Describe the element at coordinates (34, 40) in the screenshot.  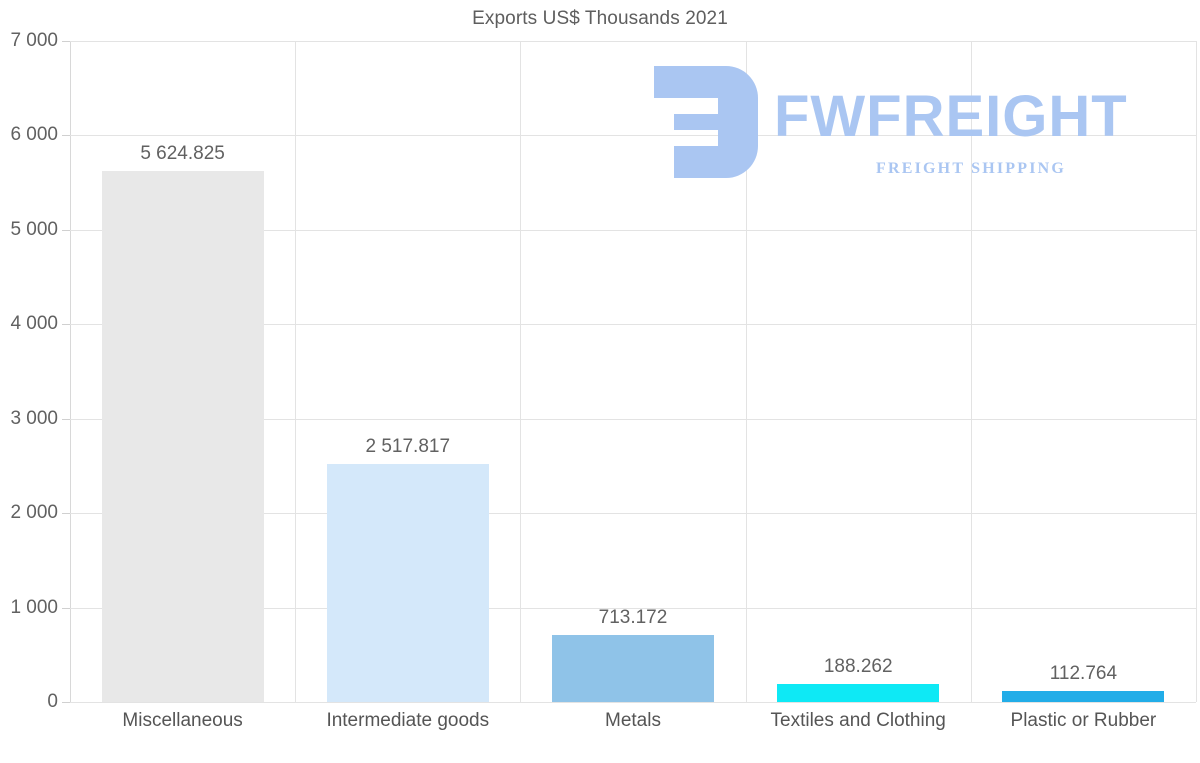
I see `y-axis-tick-label: 7 000` at that location.